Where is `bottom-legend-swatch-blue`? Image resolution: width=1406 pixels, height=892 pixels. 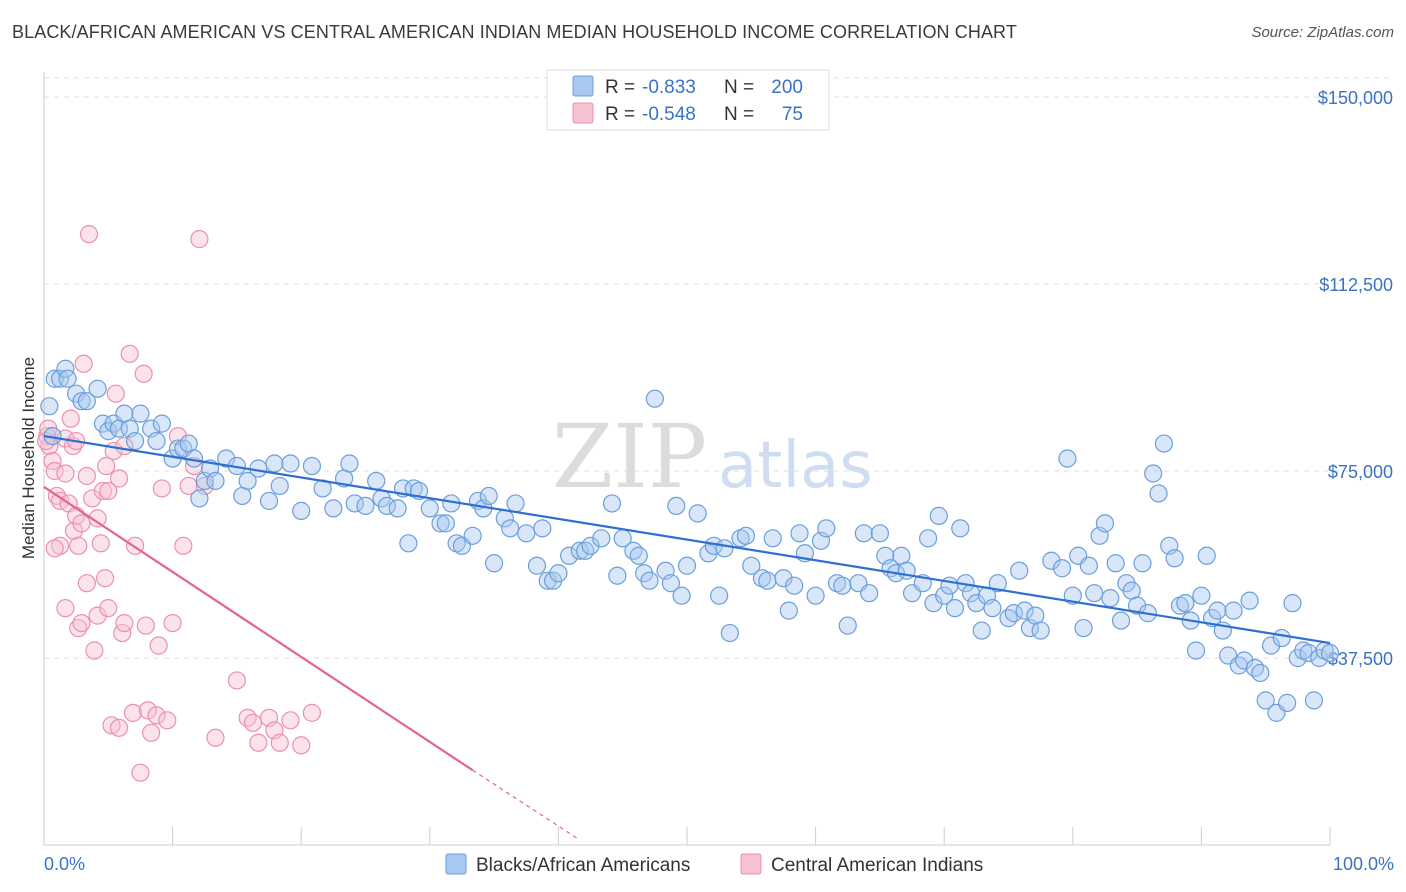
bottom-legend-swatch-blue is located at coordinates (456, 864).